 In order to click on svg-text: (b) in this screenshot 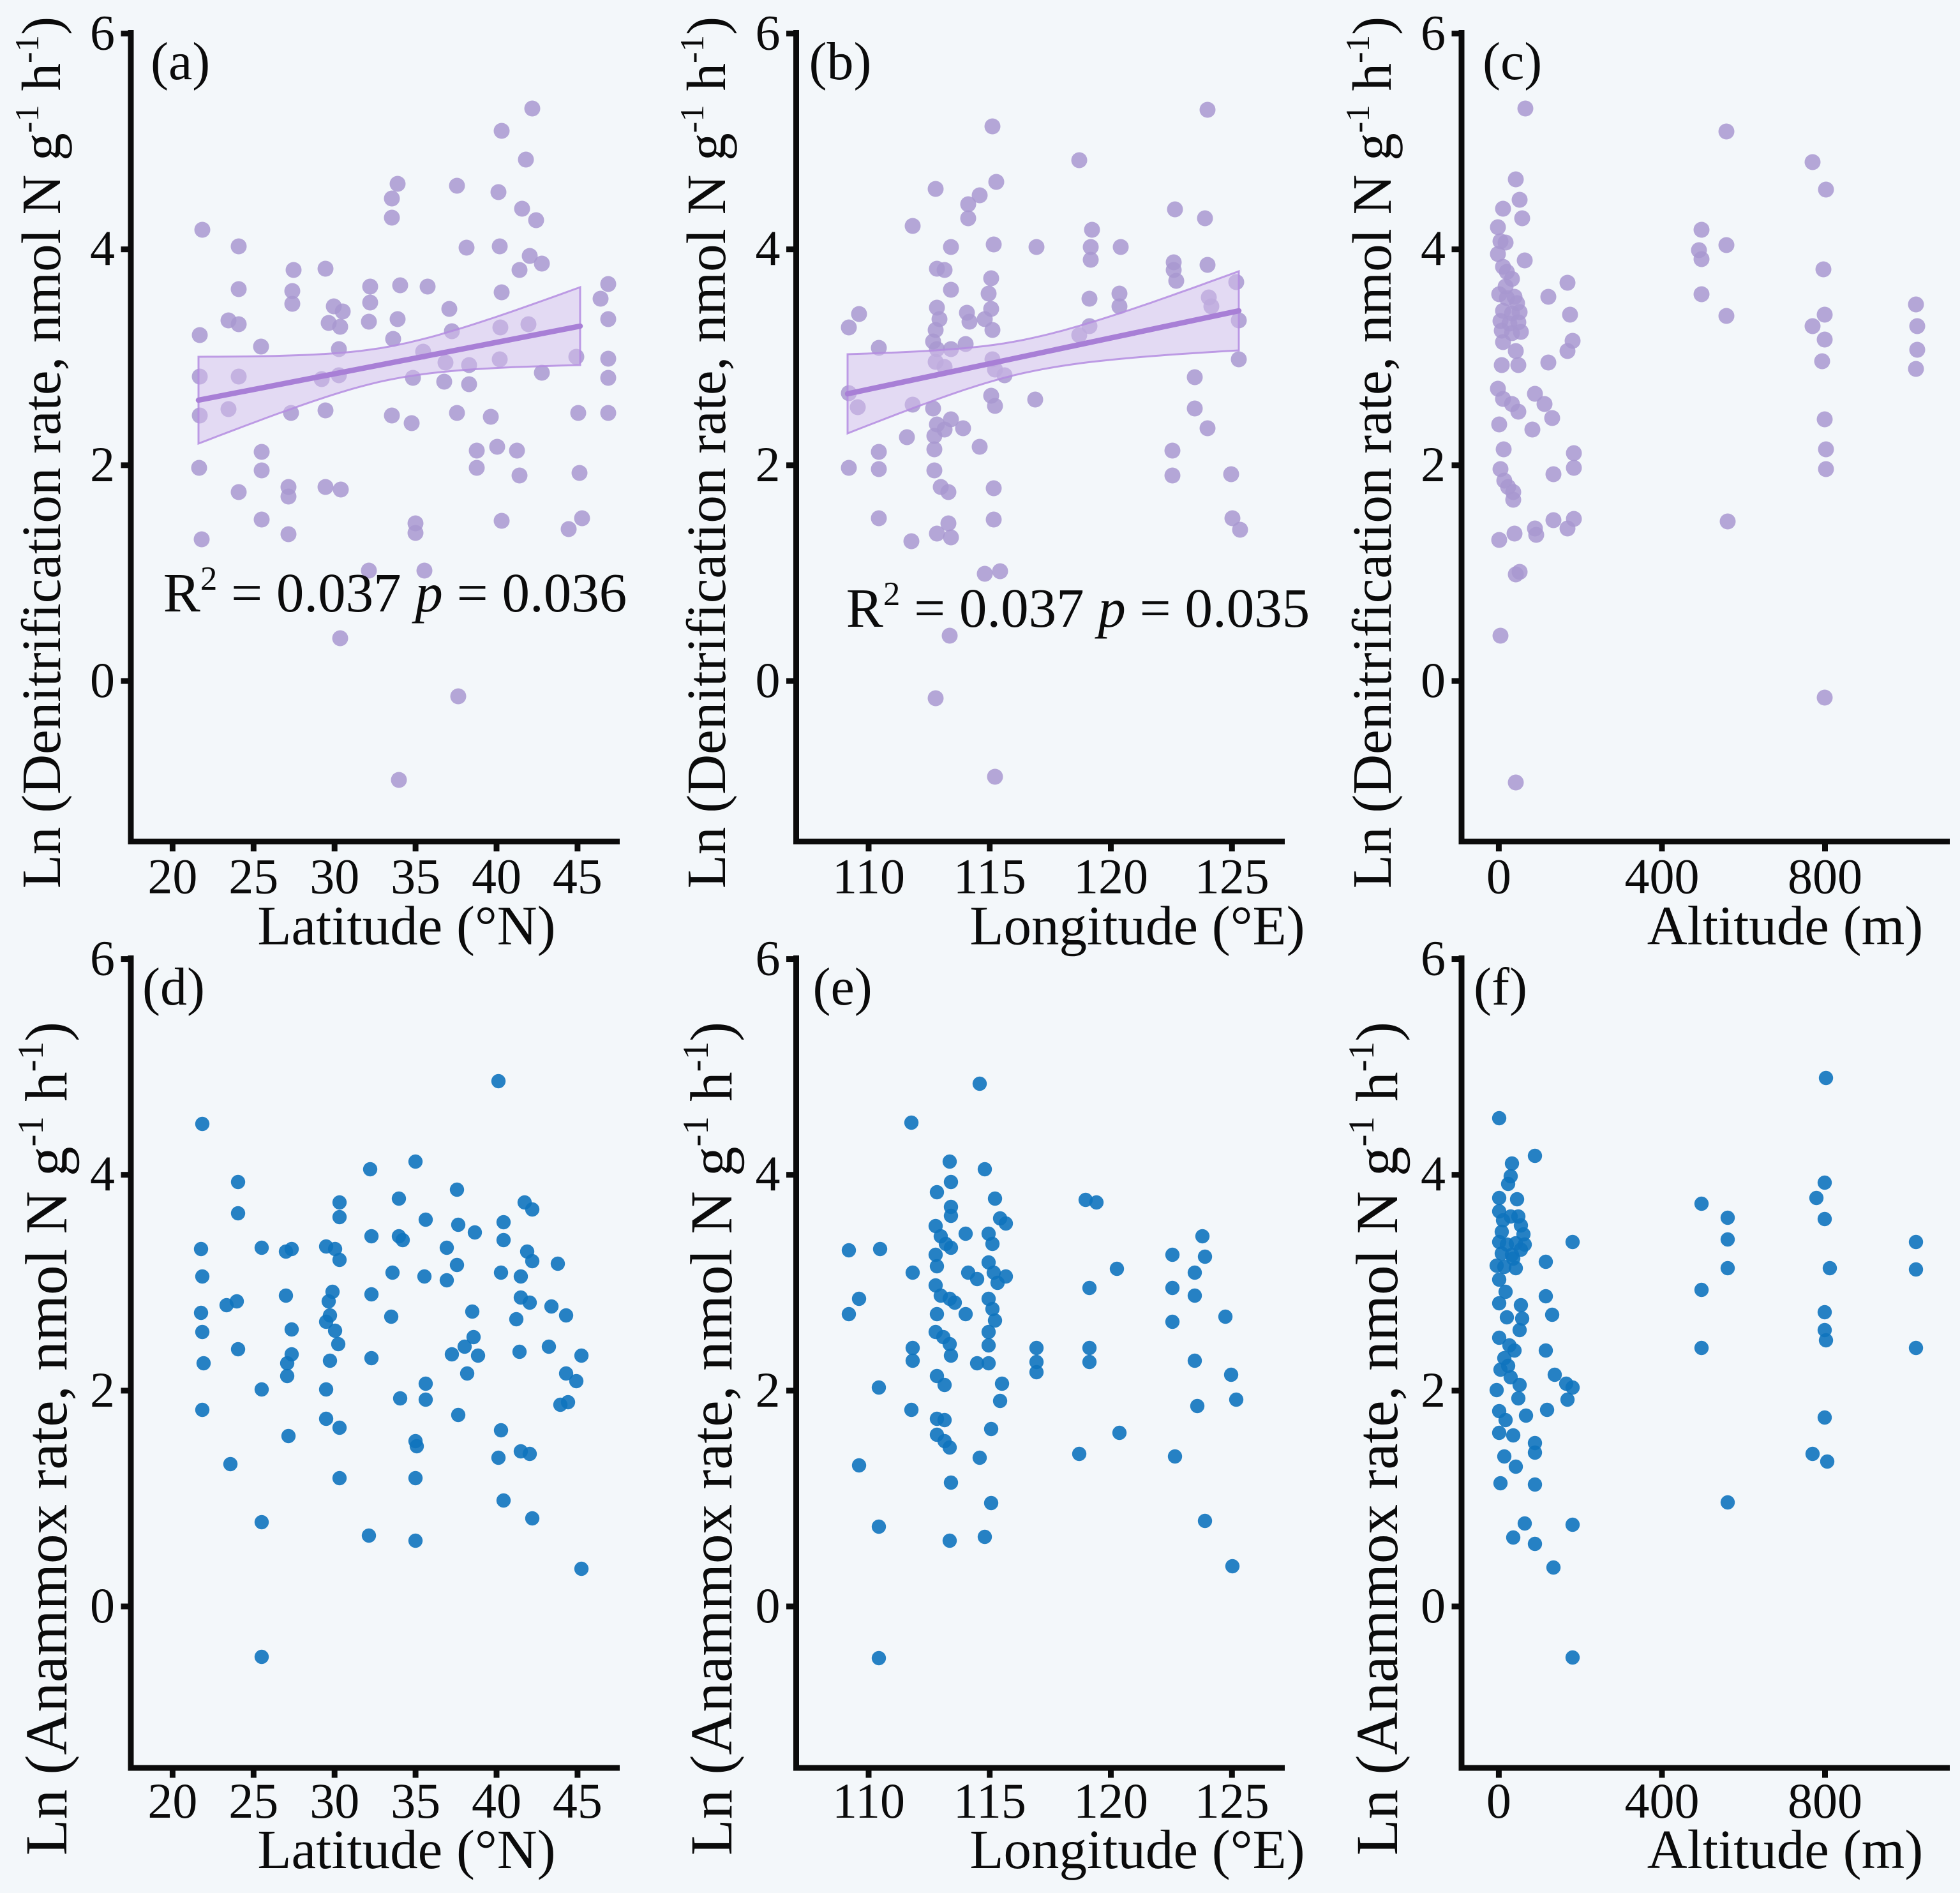, I will do `click(840, 62)`.